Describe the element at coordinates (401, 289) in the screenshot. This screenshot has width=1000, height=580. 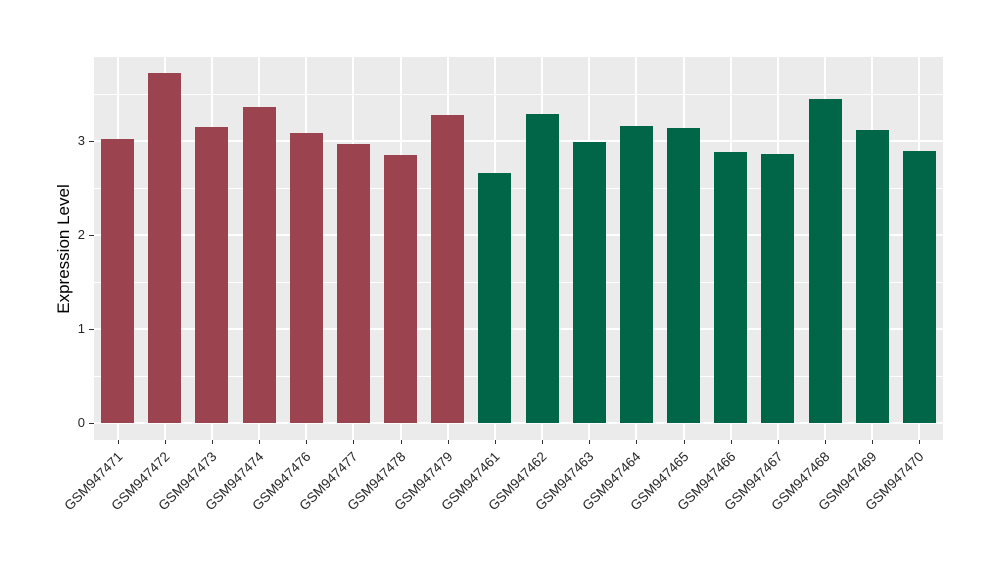
I see `bar-GSM947478` at that location.